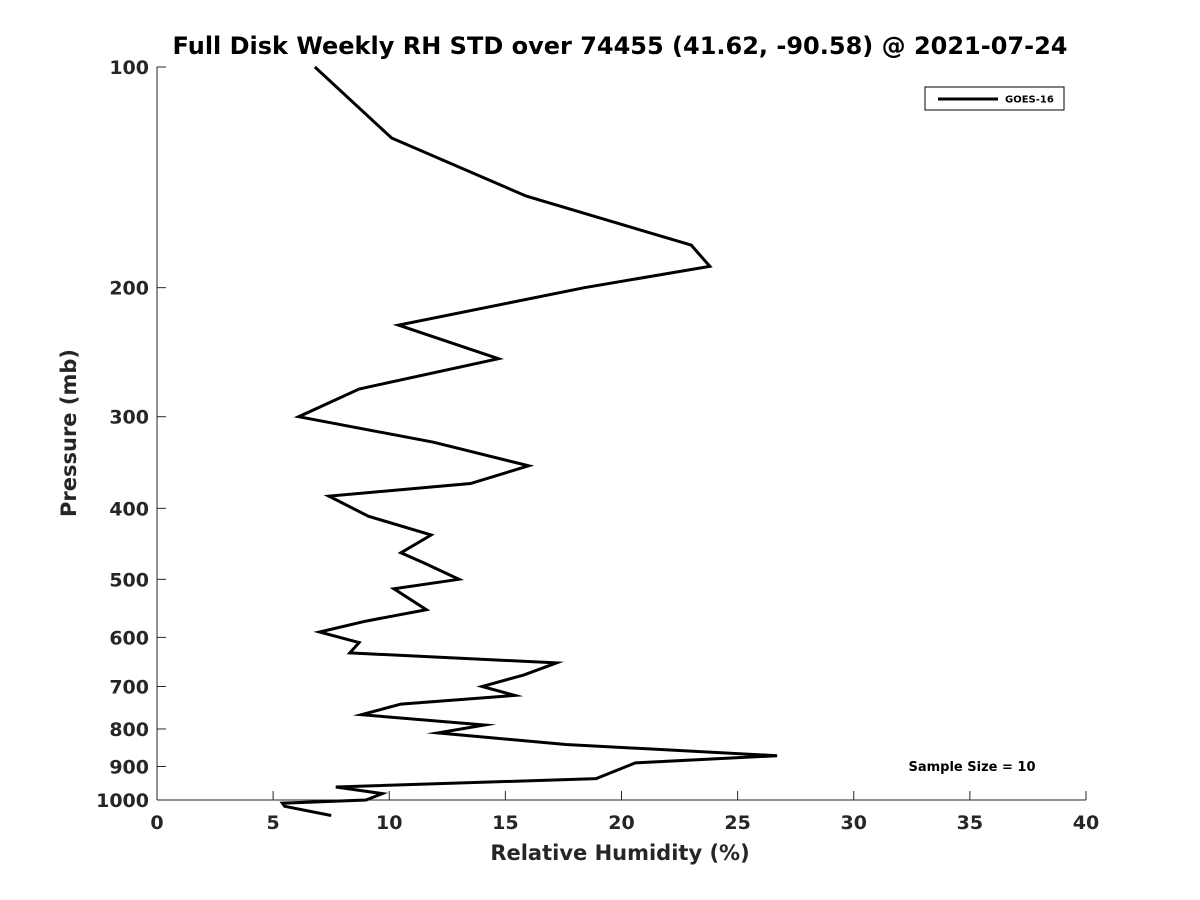  I want to click on y-tick-label: 900, so click(129, 767).